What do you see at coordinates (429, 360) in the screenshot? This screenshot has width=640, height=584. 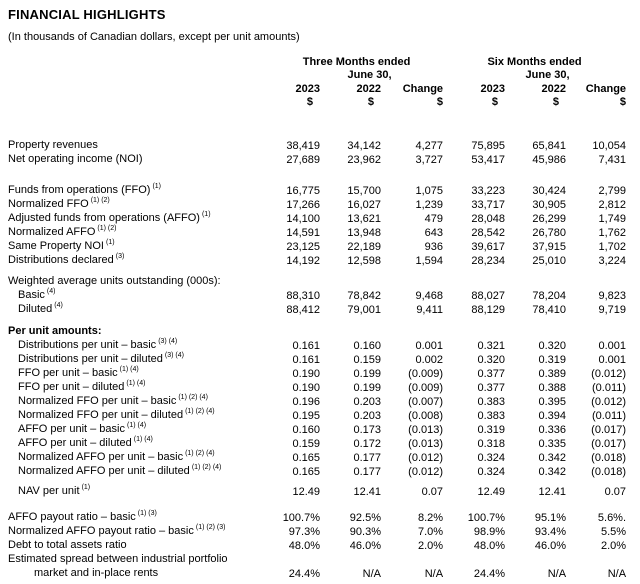 I see `value-cell: 0.002` at bounding box center [429, 360].